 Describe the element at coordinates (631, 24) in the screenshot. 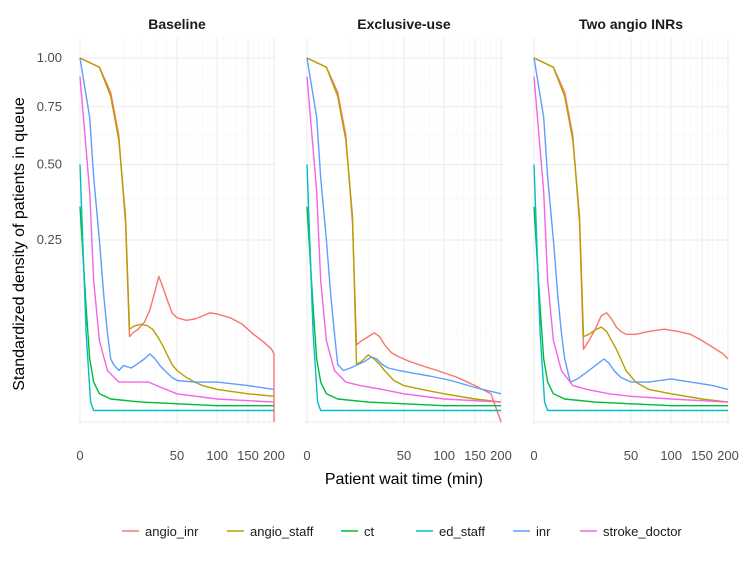

I see `facet-title: Two angio INRs` at that location.